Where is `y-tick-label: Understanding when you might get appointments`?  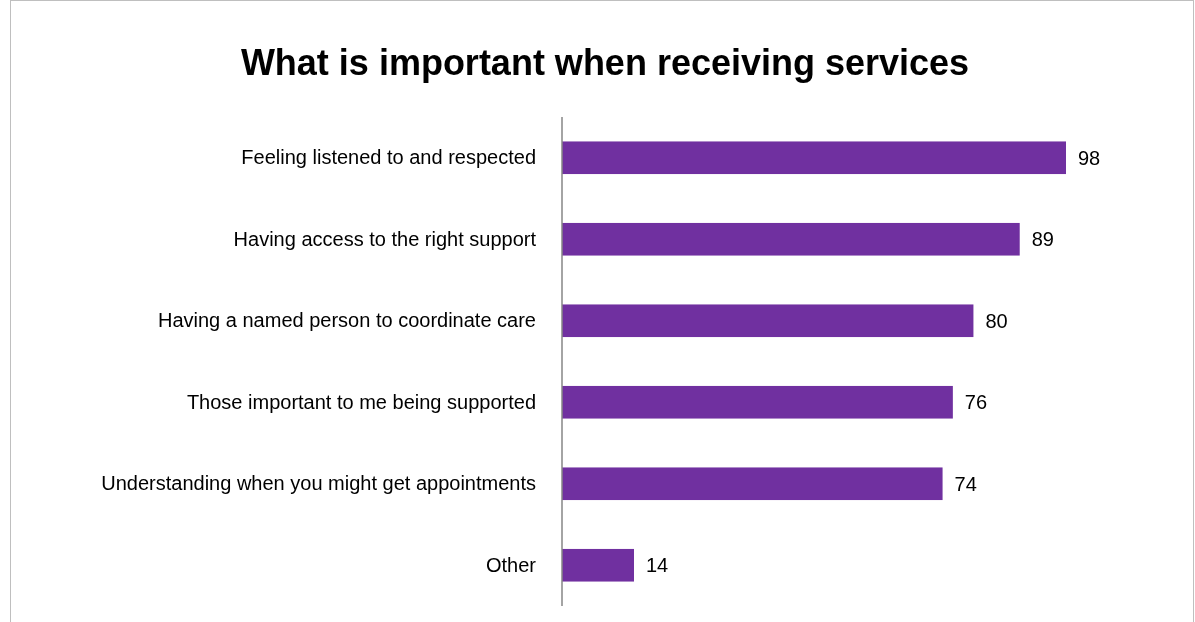
y-tick-label: Understanding when you might get appointments is located at coordinates (318, 483).